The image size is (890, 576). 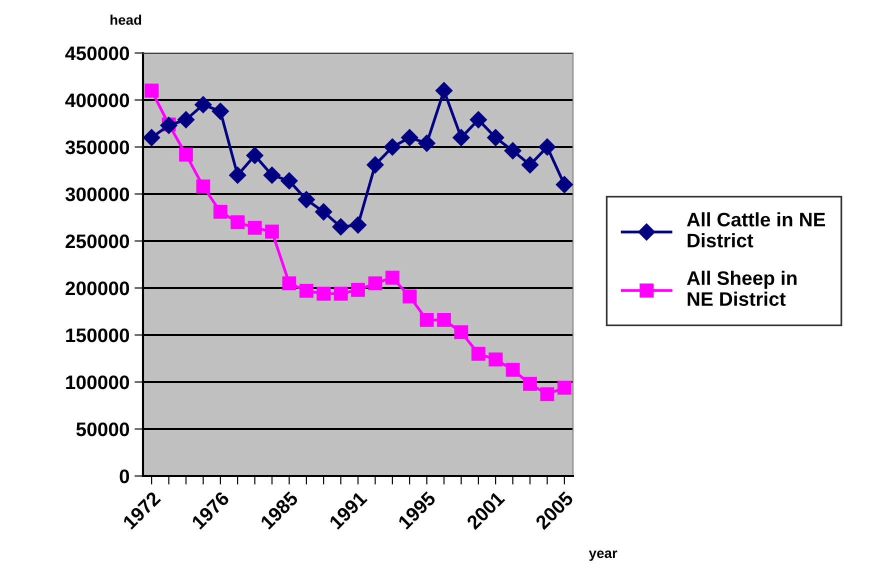 What do you see at coordinates (97, 194) in the screenshot?
I see `y-tick-label: 300000` at bounding box center [97, 194].